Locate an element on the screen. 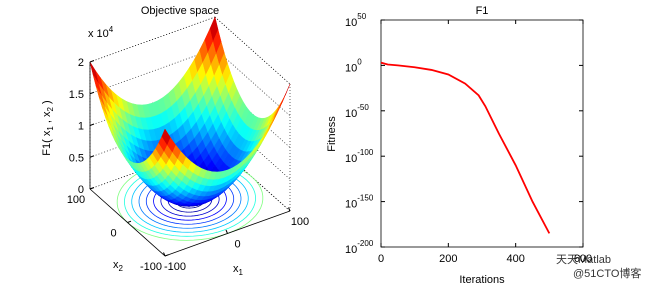 This screenshot has height=290, width=661. z-scale: x 104 is located at coordinates (101, 32).